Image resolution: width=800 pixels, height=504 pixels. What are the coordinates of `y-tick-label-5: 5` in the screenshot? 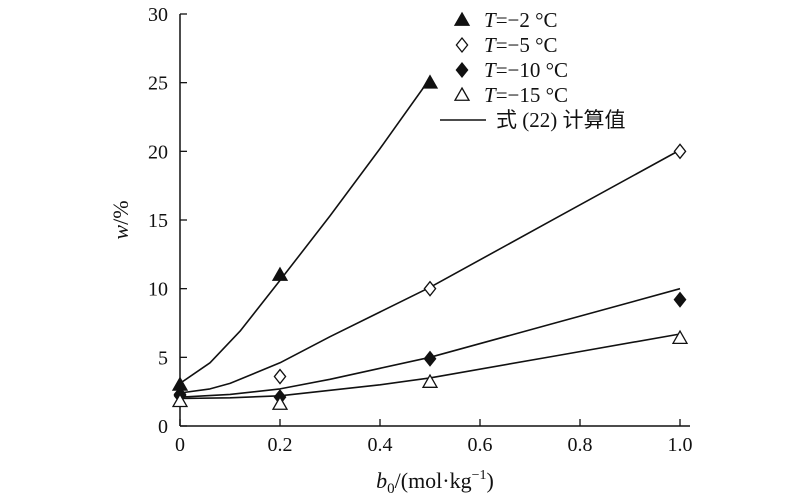 It's located at (163, 358).